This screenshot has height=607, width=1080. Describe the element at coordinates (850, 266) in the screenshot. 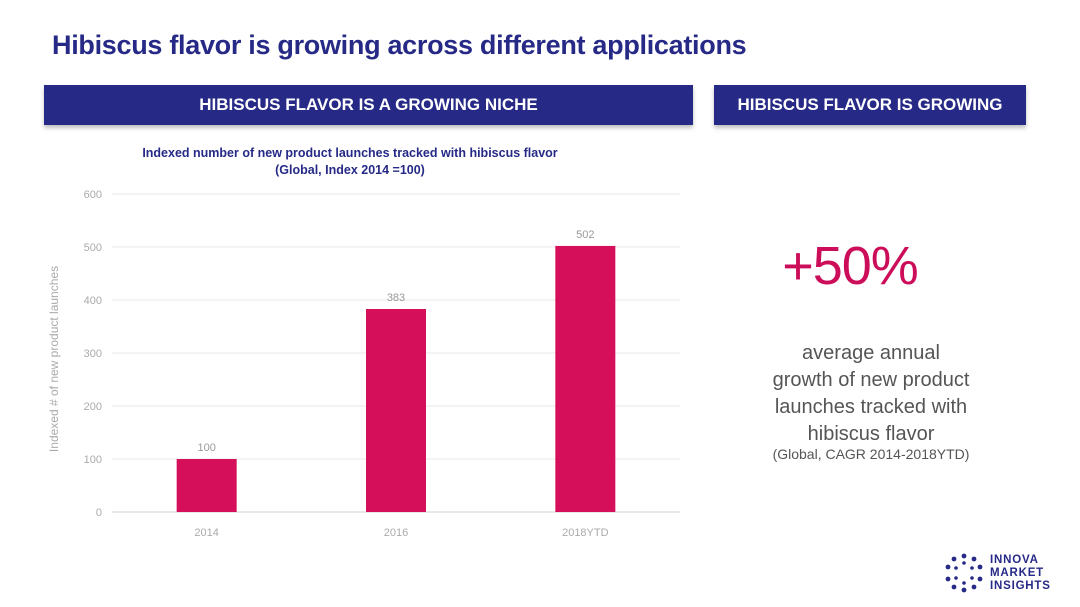

I see `growth-stat-value: +50%` at that location.